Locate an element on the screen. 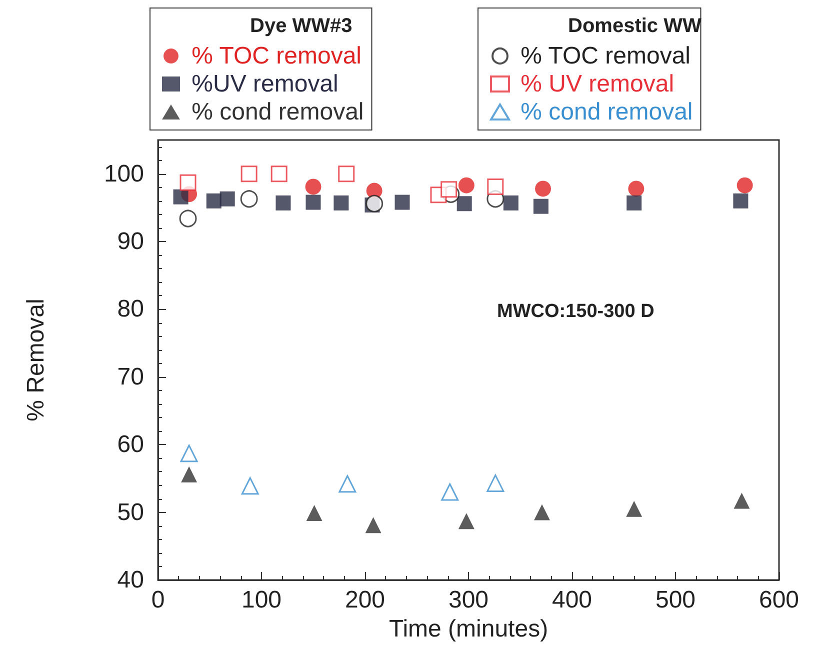 This screenshot has width=816, height=660. y-tick-label: 60 is located at coordinates (130, 444).